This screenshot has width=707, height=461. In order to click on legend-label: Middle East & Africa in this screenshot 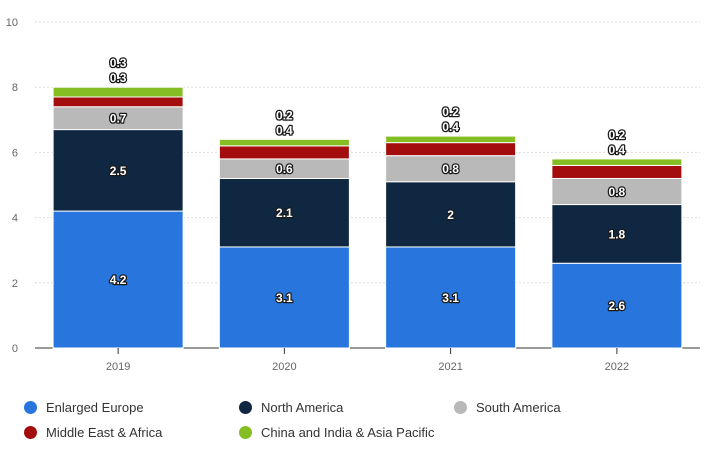, I will do `click(104, 432)`.